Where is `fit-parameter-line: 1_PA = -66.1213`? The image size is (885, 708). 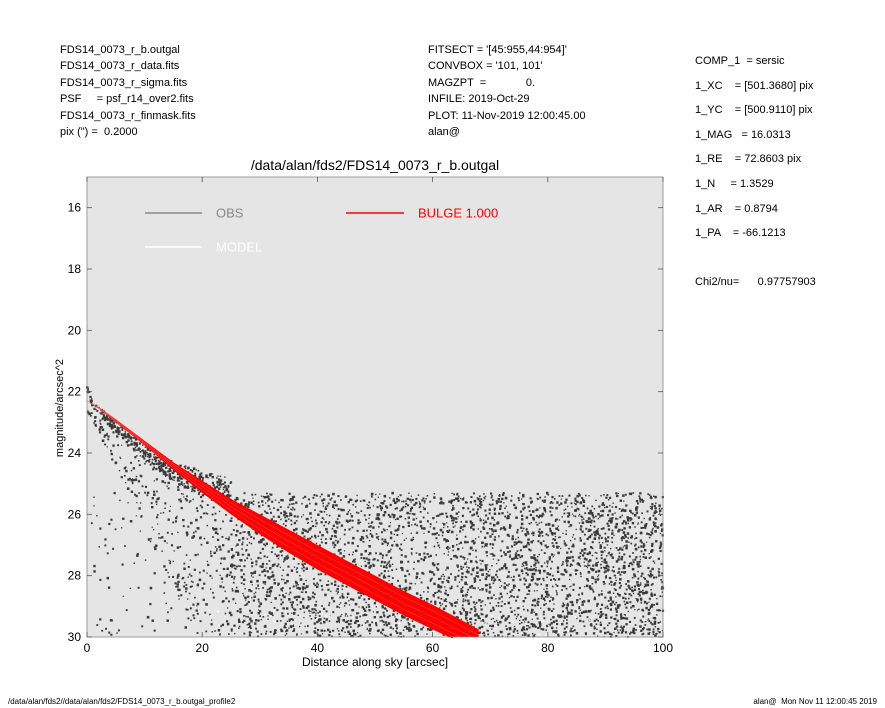
fit-parameter-line: 1_PA = -66.1213 is located at coordinates (740, 233).